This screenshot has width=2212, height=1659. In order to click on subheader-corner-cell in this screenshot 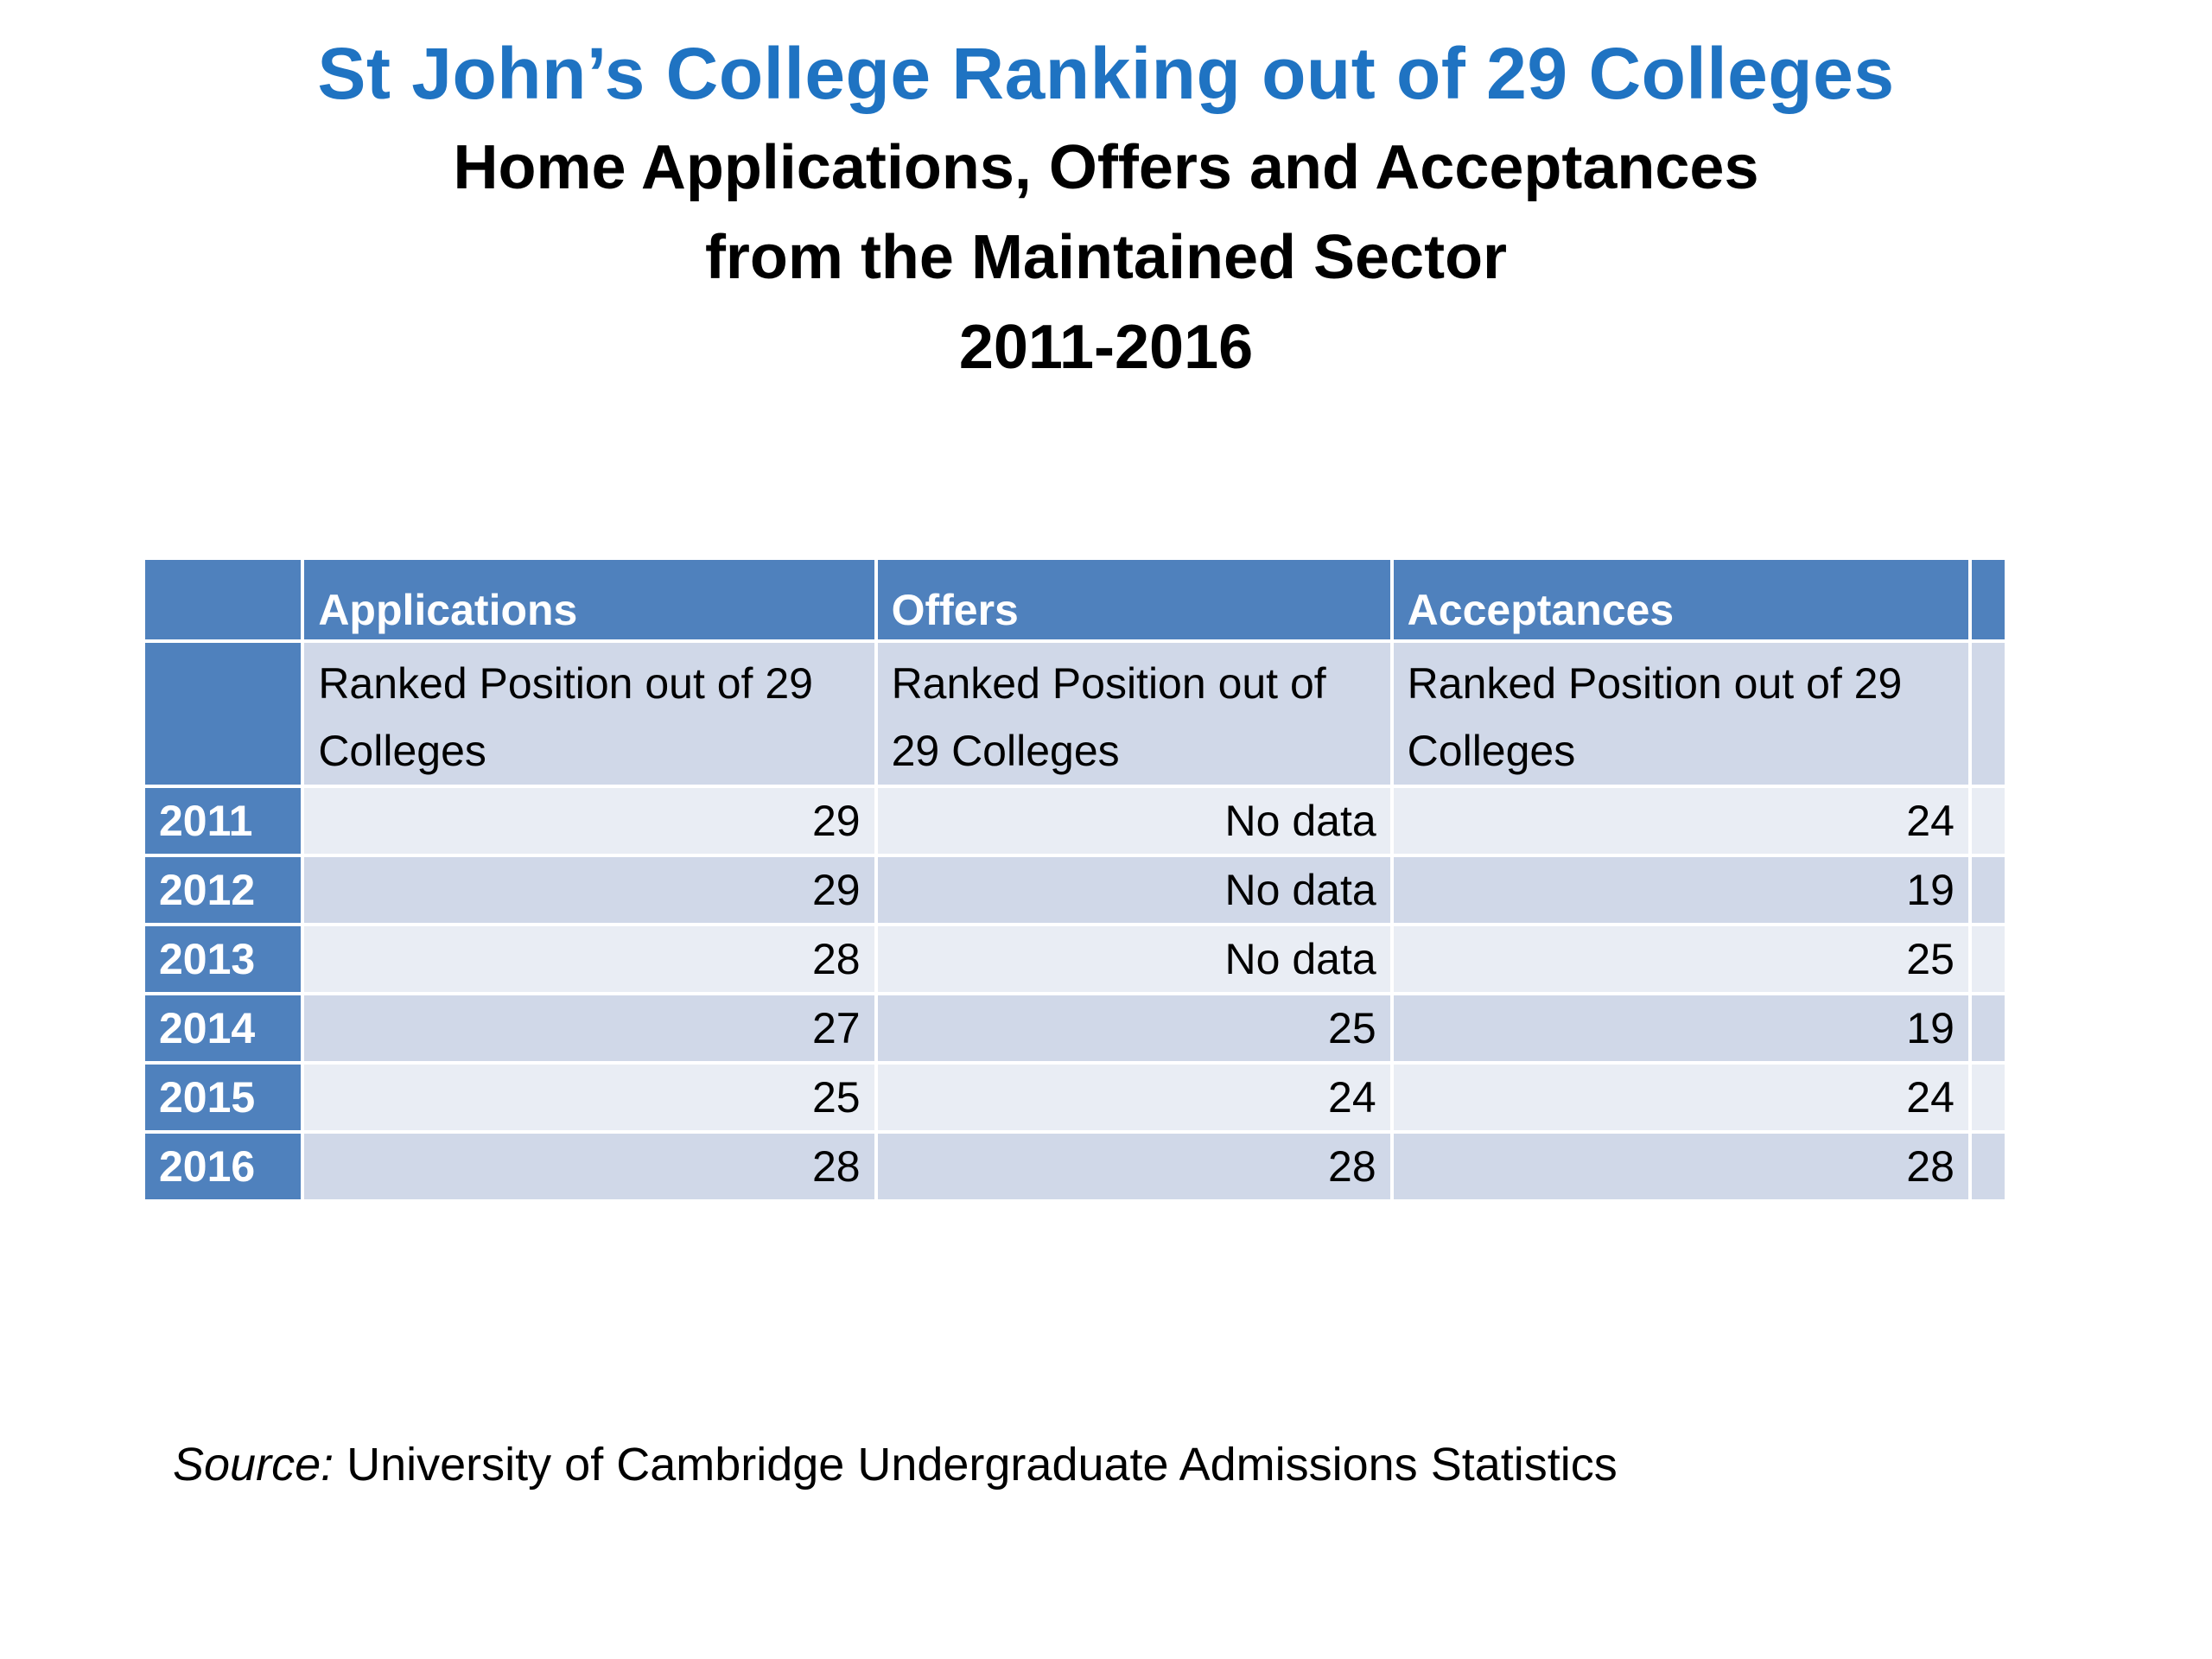, I will do `click(223, 714)`.